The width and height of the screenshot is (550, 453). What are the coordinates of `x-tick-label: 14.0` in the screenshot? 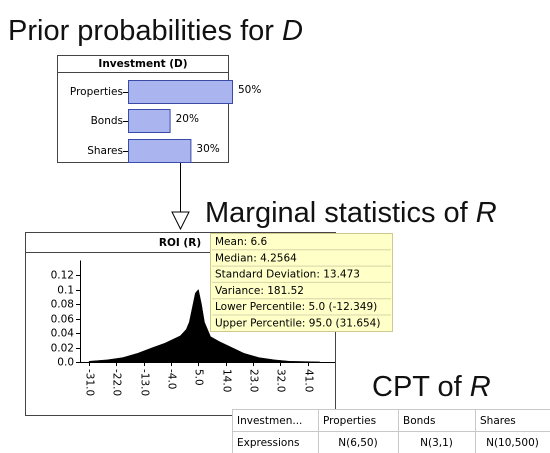 It's located at (227, 380).